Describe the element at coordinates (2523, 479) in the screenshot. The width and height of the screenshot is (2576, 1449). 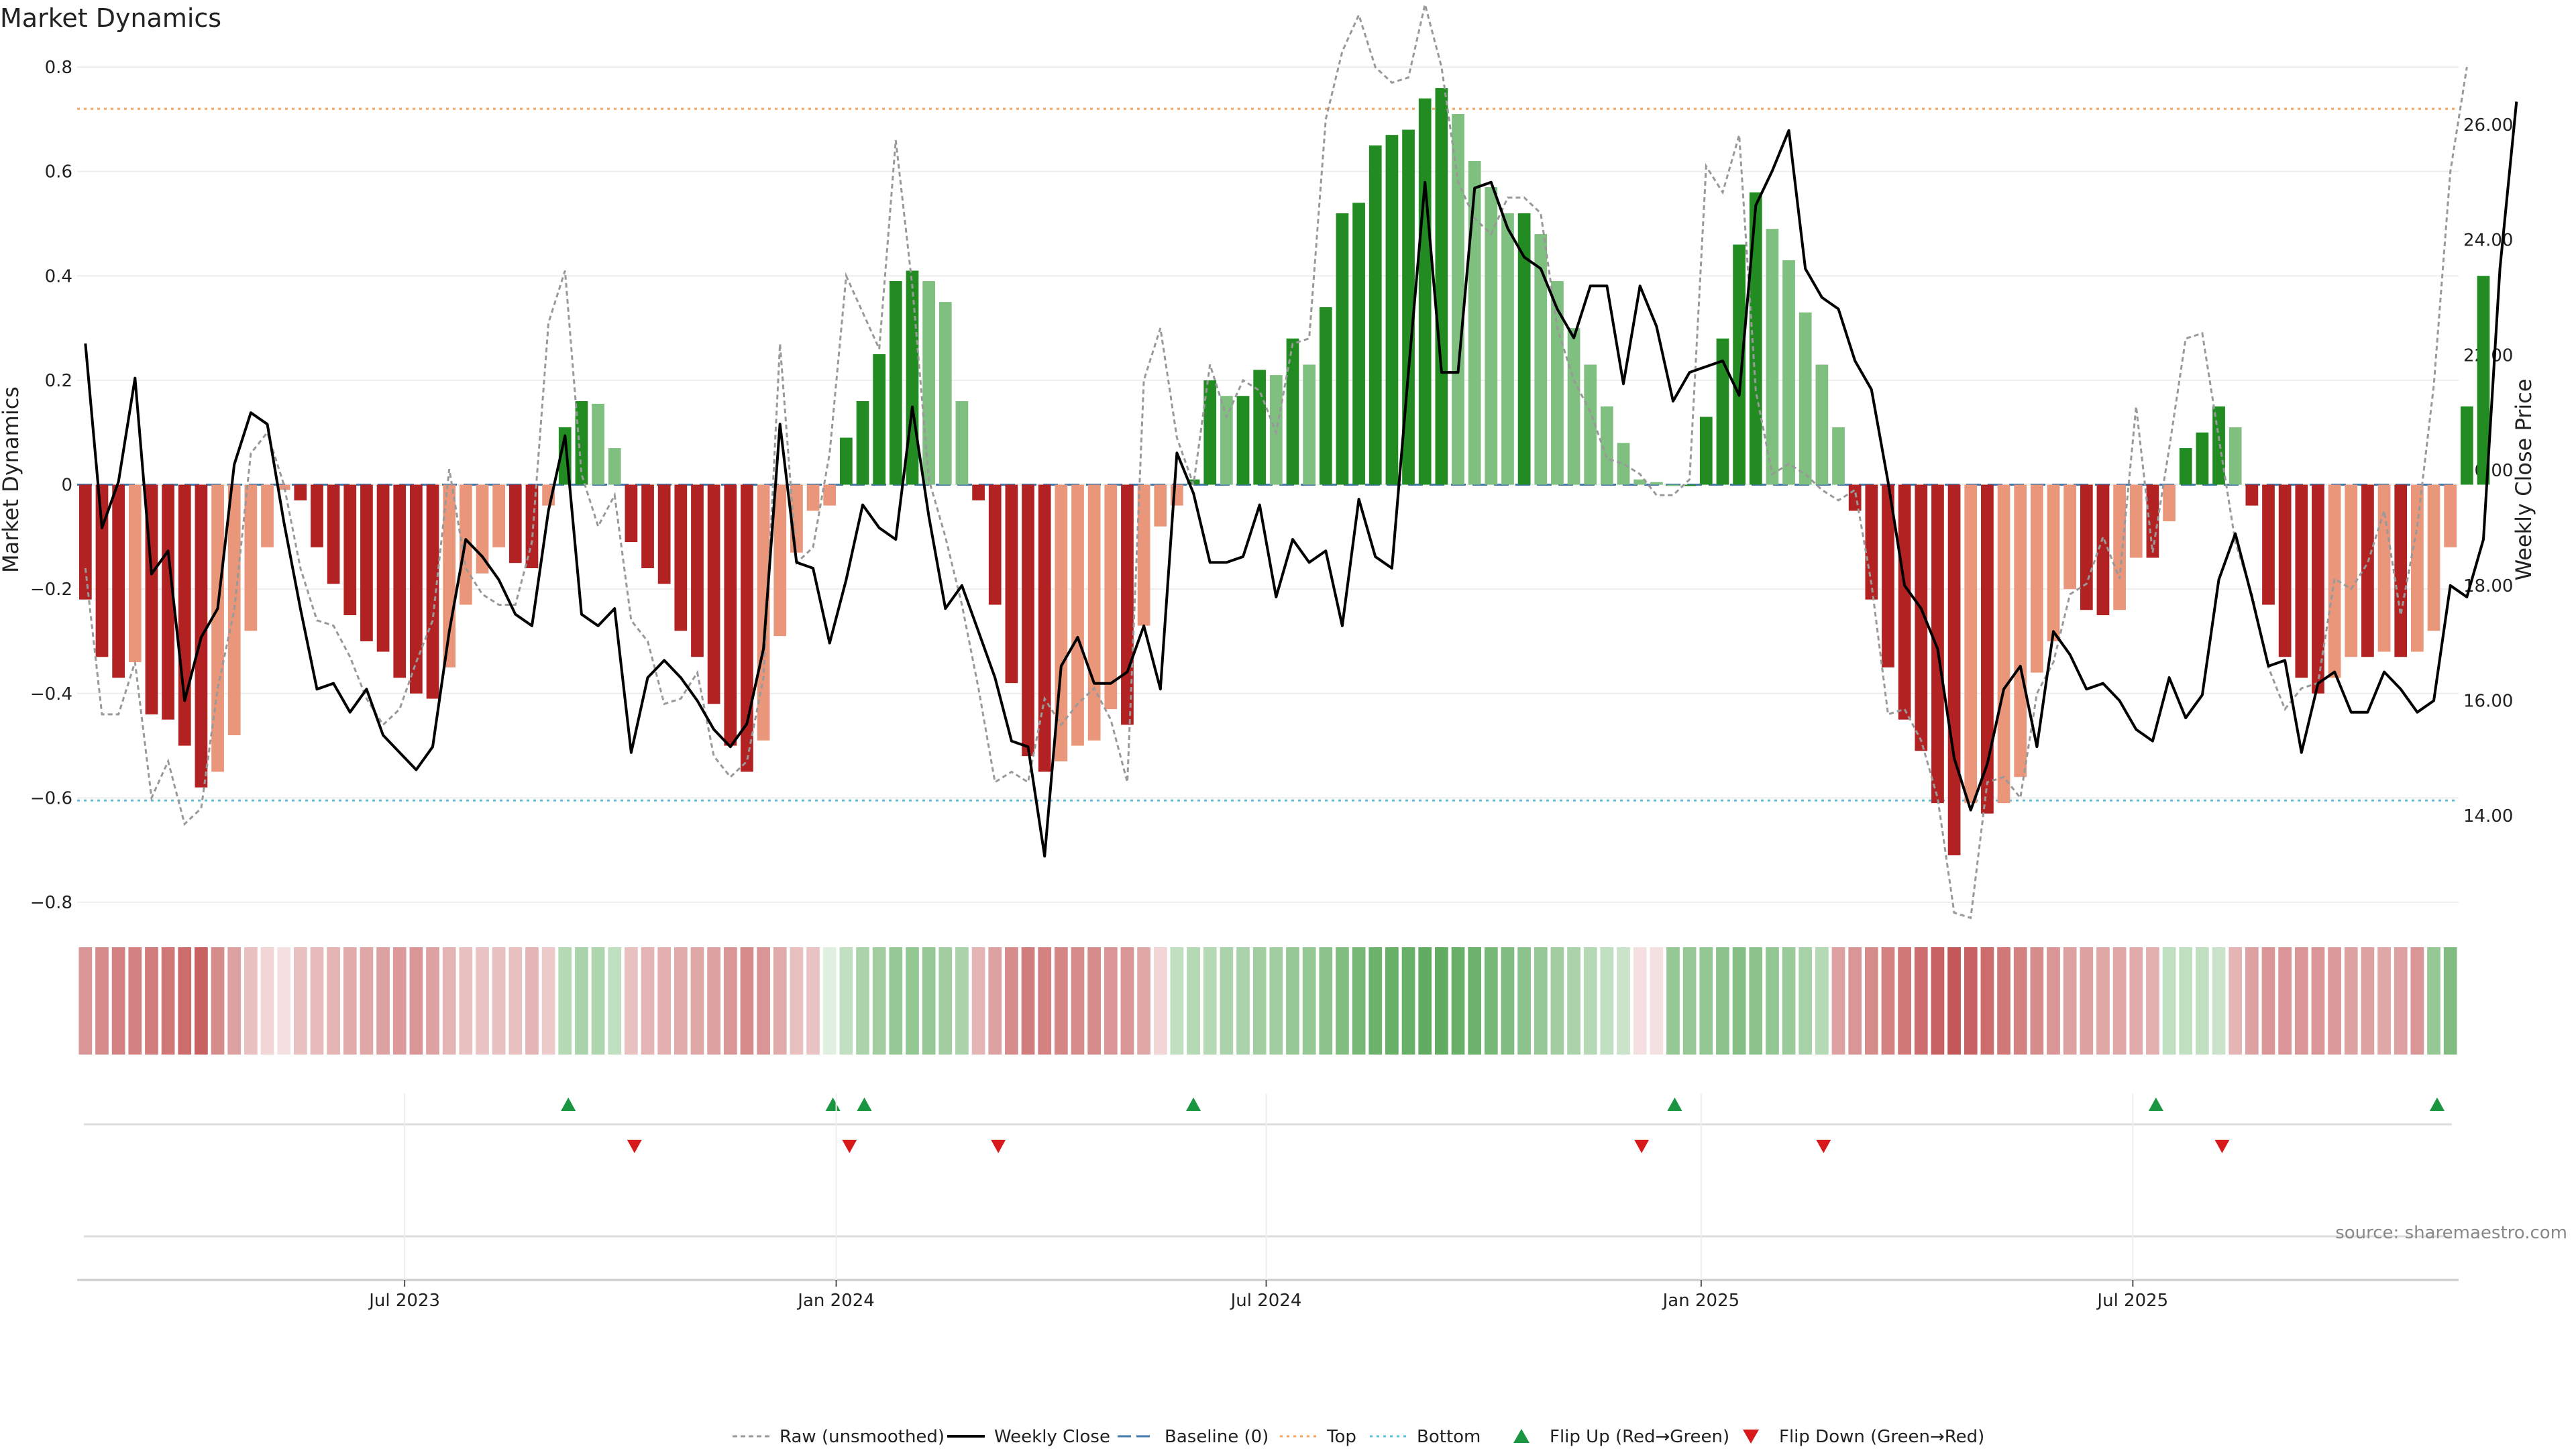
I see `right-axis-label: Weekly Close Price` at that location.